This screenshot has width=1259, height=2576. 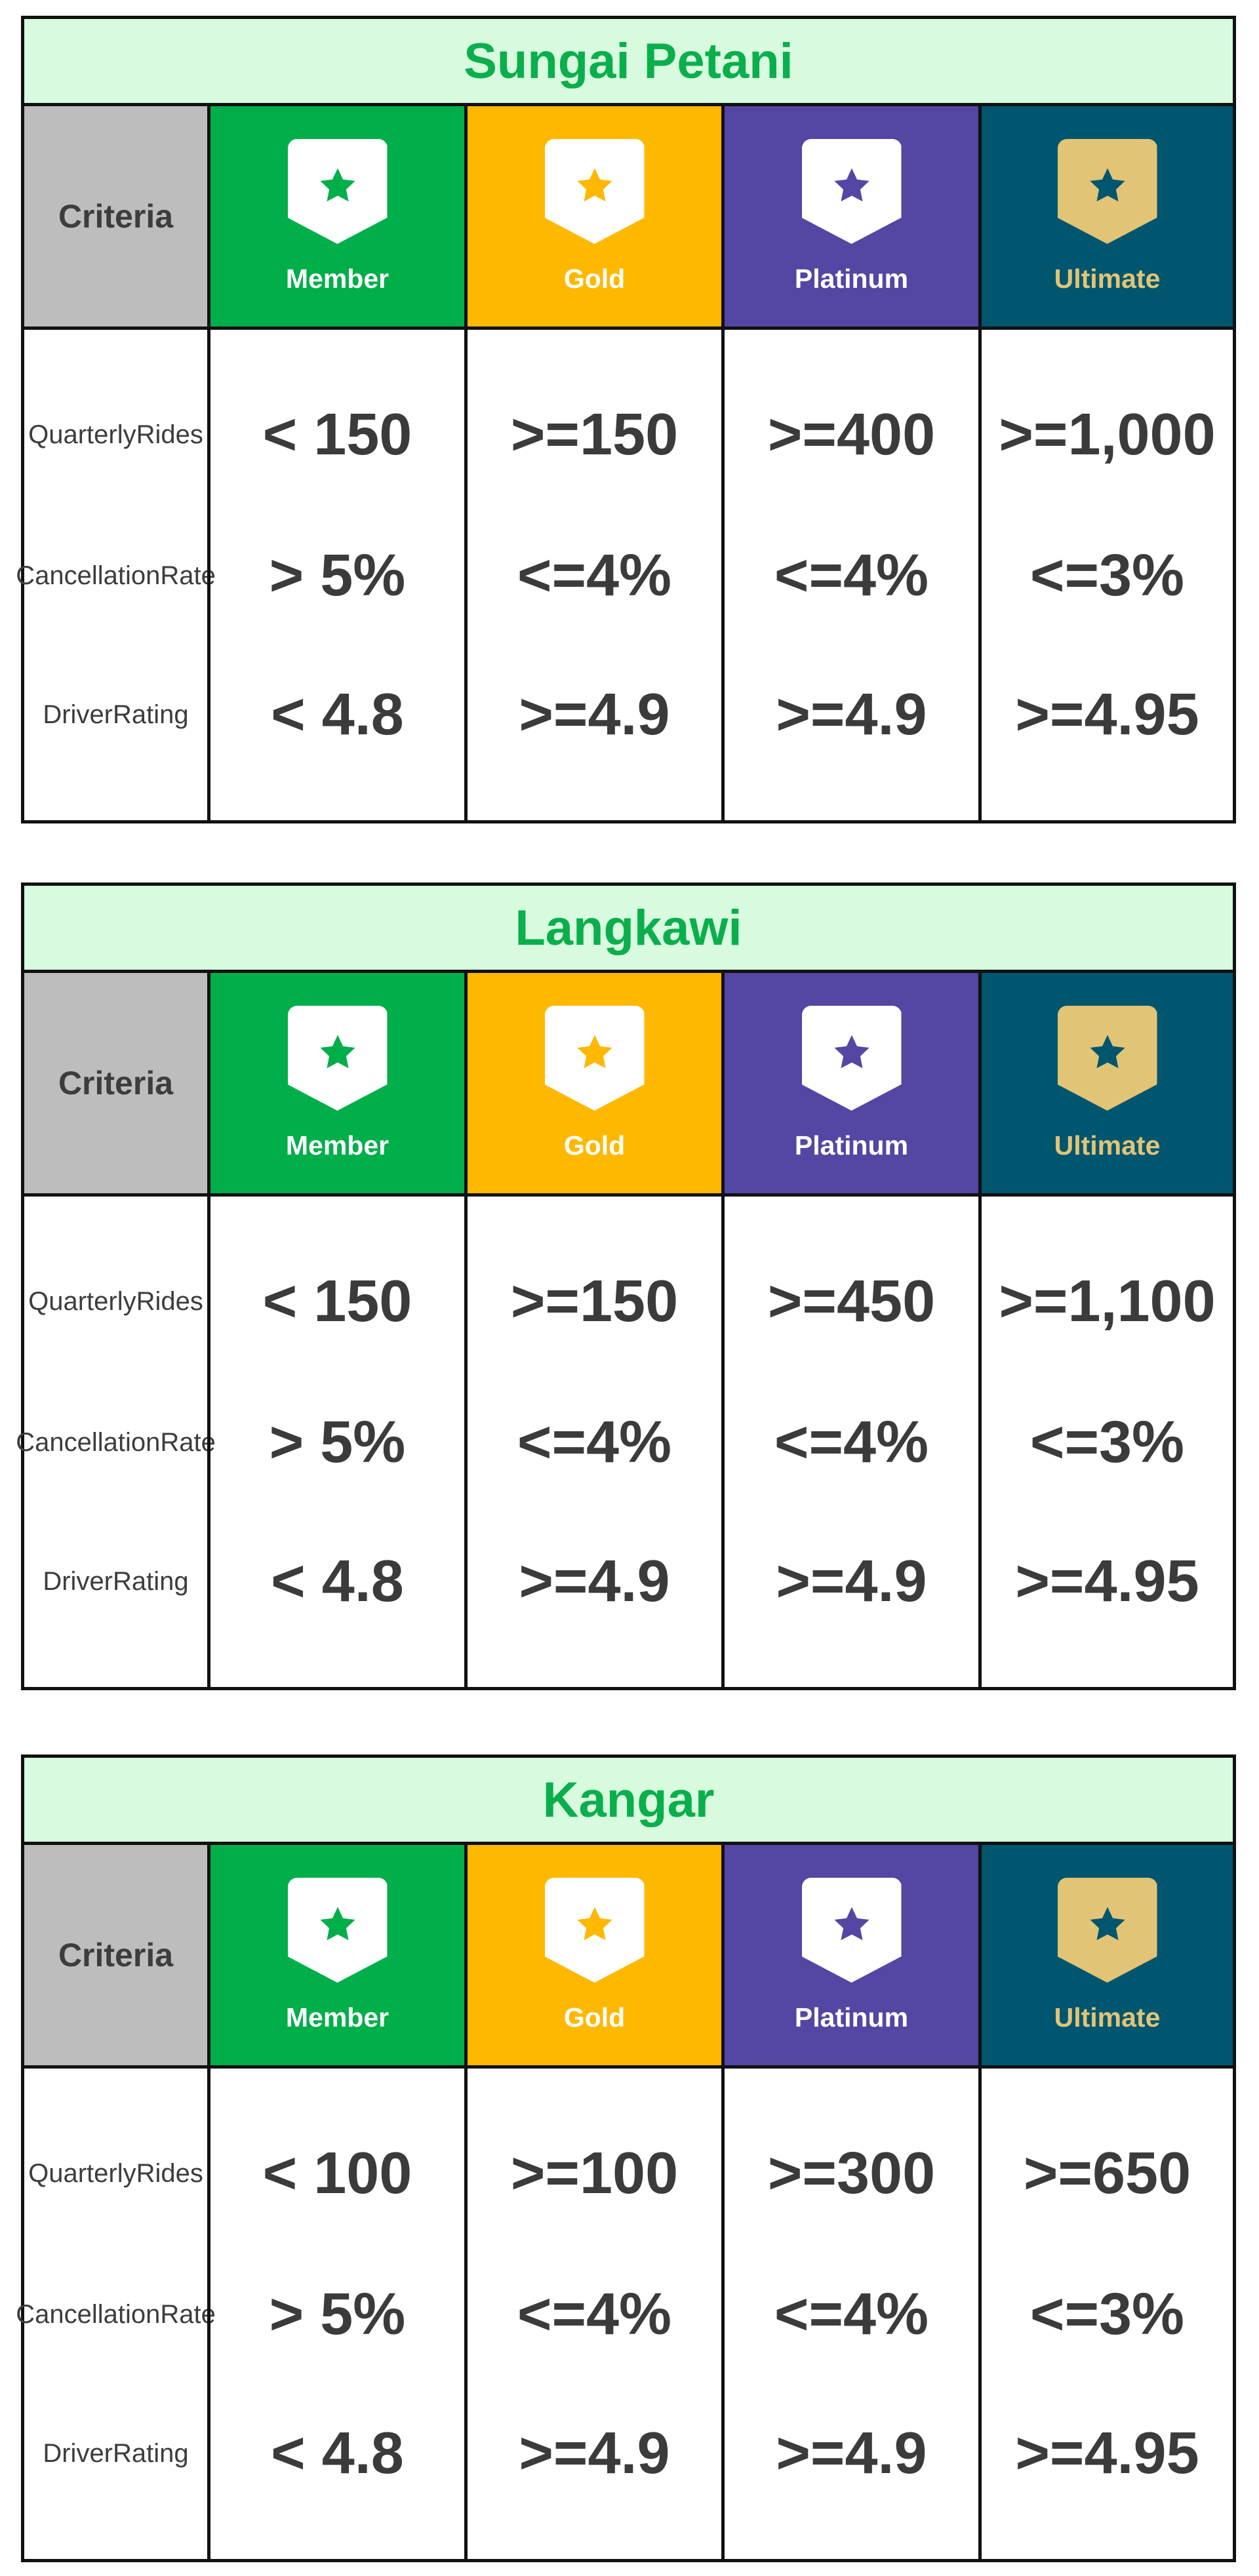 I want to click on tier-header-gold: Gold, so click(x=592, y=1083).